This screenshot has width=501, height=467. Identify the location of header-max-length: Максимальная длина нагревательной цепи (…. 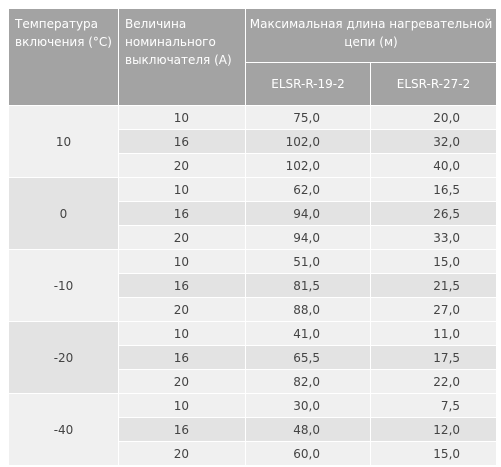
(371, 35).